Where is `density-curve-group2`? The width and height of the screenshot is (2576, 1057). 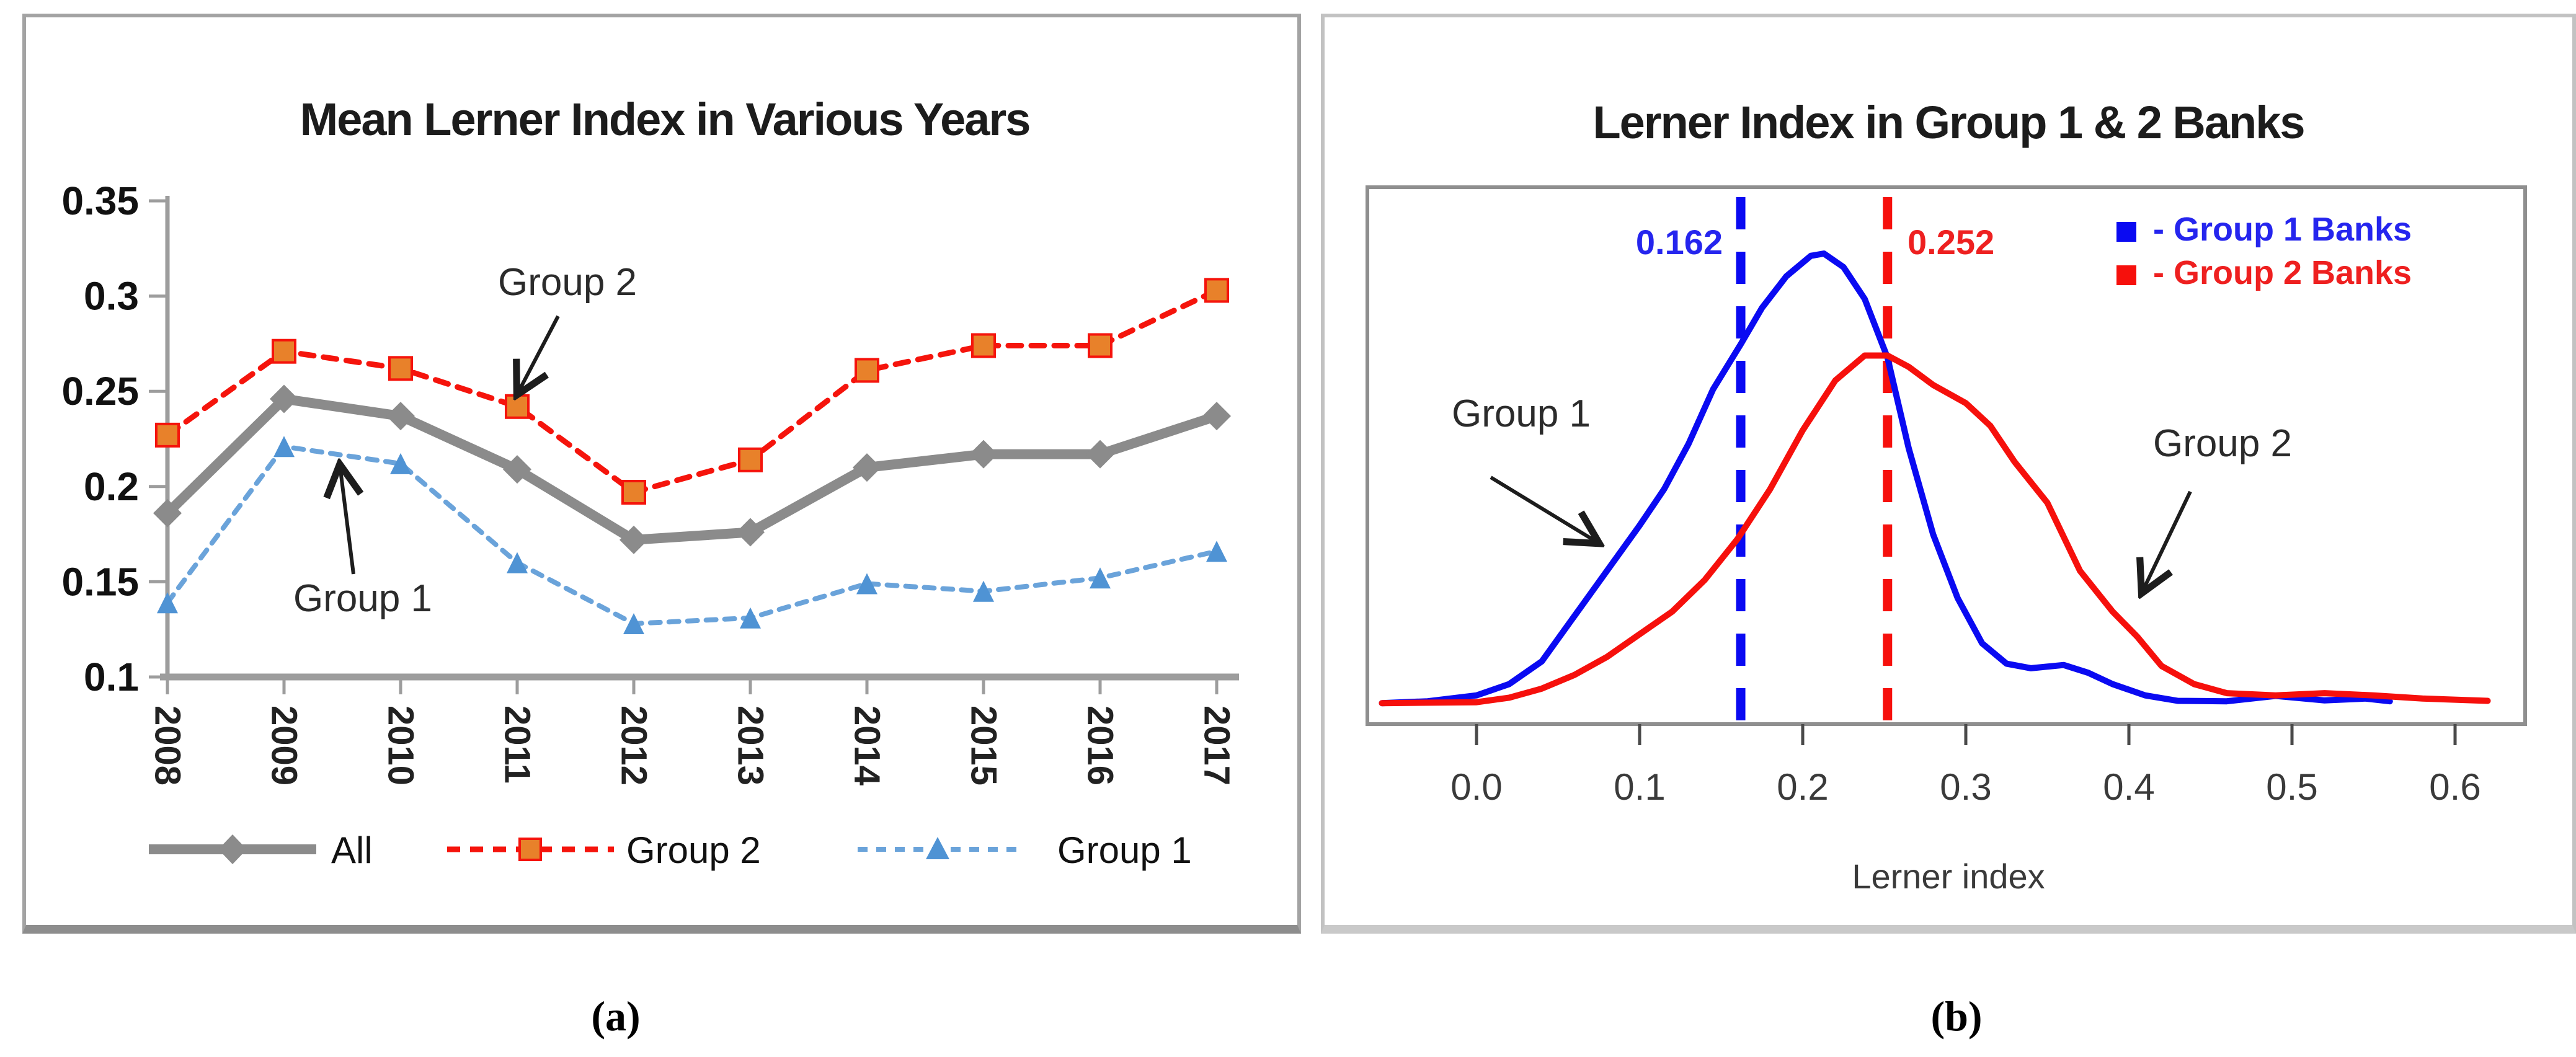
density-curve-group2 is located at coordinates (1935, 529).